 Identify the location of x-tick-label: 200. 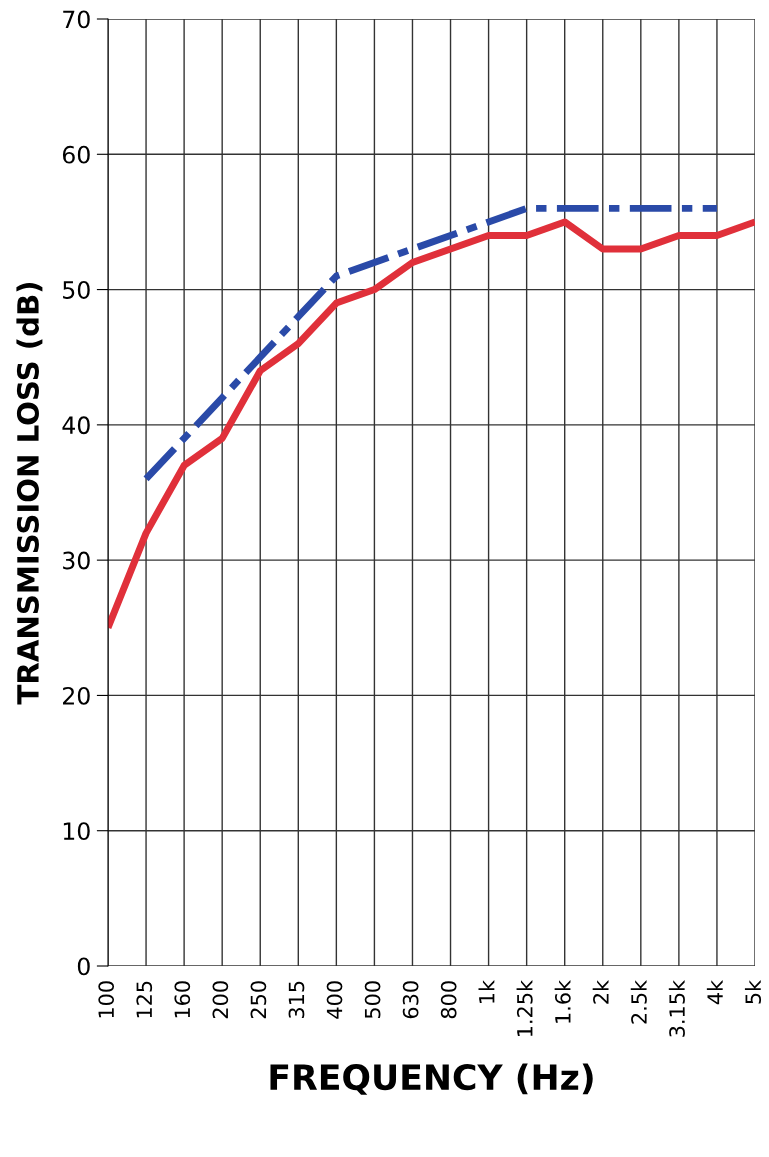
(220, 1000).